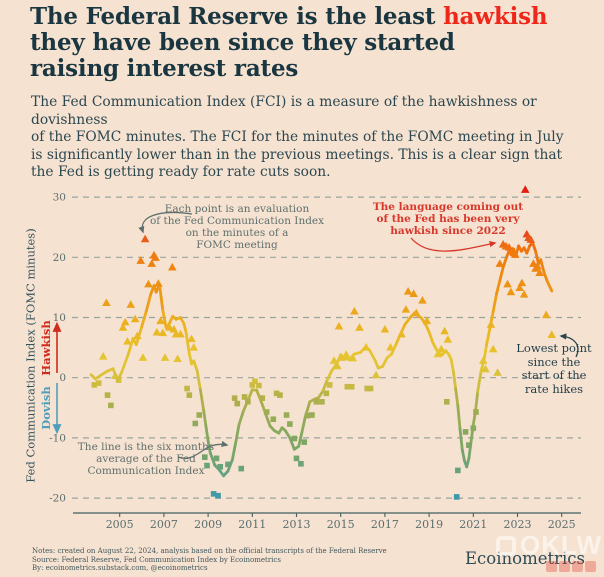 The width and height of the screenshot is (604, 577). I want to click on title-line1-text: The Federal Reserve is the least, so click(237, 16).